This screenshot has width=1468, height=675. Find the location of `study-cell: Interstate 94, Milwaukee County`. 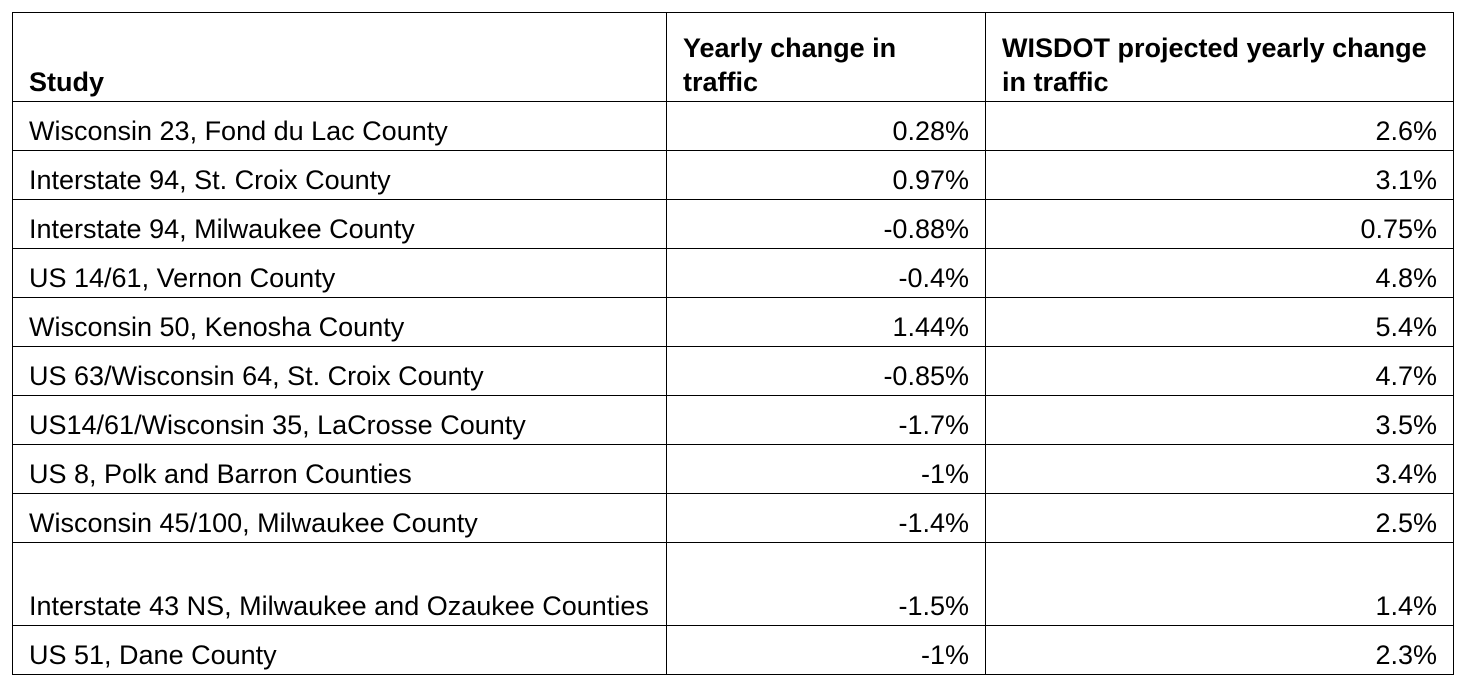

study-cell: Interstate 94, Milwaukee County is located at coordinates (339, 224).